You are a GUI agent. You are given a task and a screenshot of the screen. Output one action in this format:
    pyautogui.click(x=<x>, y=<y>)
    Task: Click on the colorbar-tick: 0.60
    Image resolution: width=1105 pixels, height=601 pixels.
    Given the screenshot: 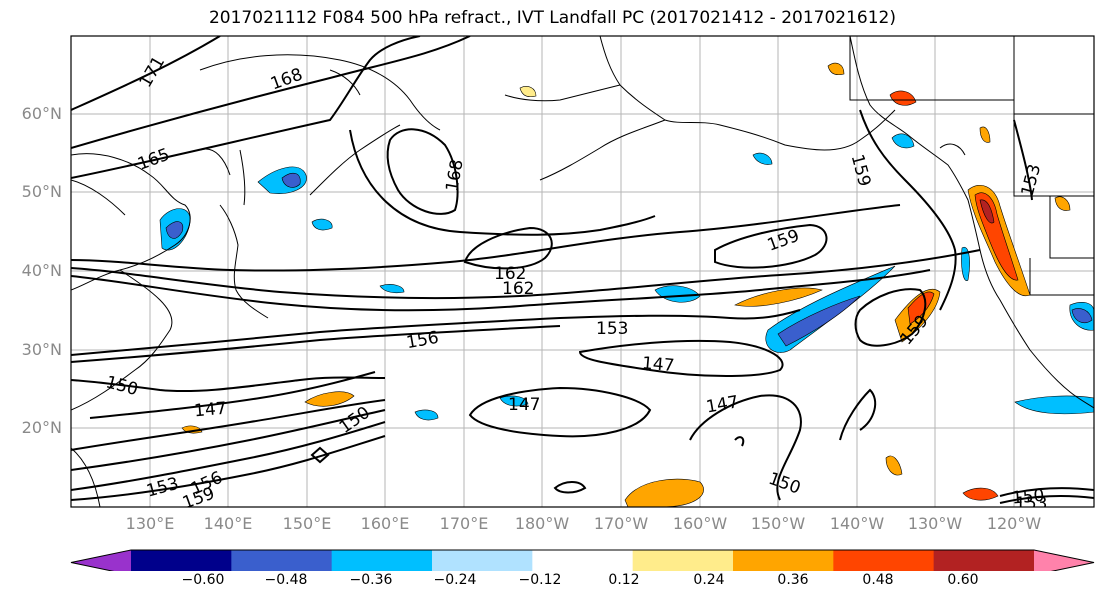 What is the action you would take?
    pyautogui.click(x=963, y=580)
    